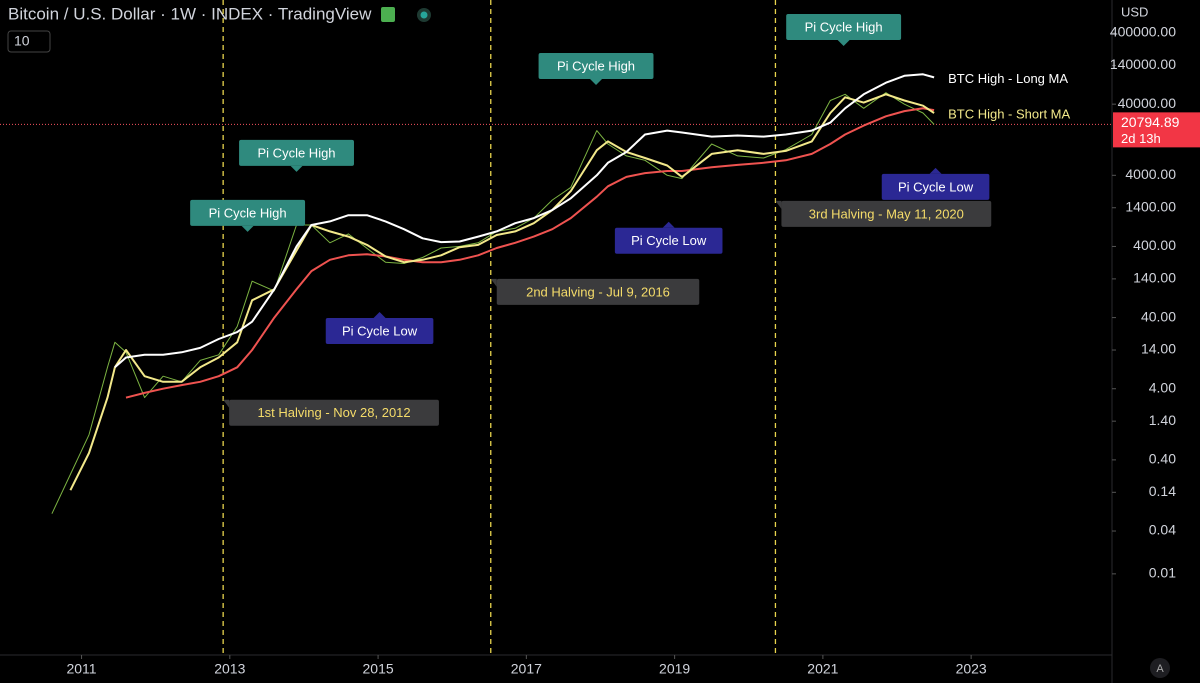  What do you see at coordinates (22, 41) in the screenshot?
I see `legend-toggle-count: 10` at bounding box center [22, 41].